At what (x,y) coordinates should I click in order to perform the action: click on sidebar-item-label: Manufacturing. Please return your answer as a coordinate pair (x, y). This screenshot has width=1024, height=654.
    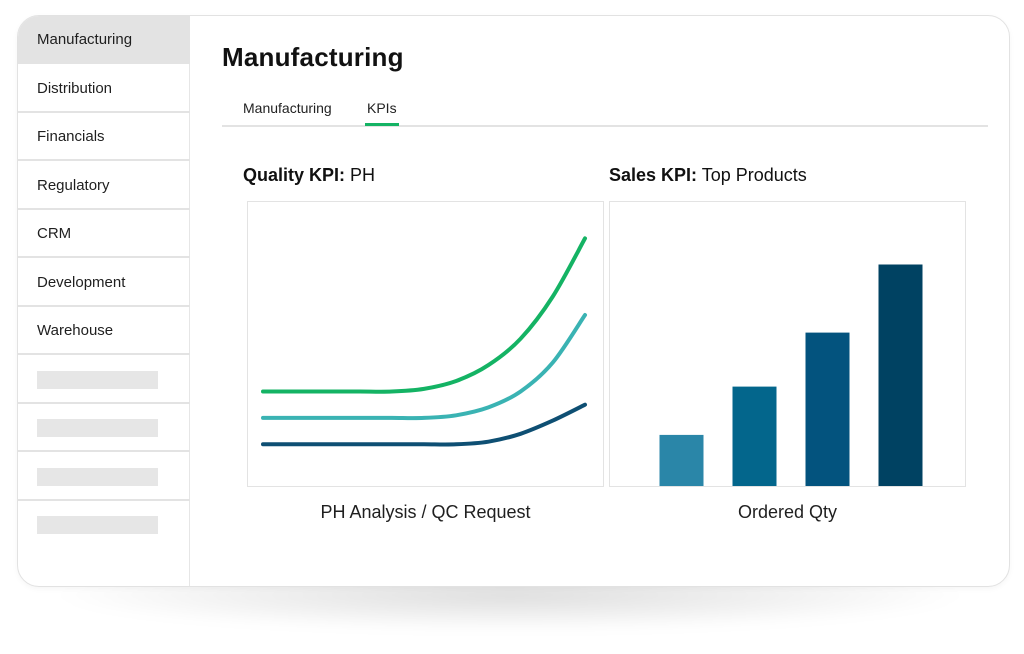
    Looking at the image, I should click on (85, 39).